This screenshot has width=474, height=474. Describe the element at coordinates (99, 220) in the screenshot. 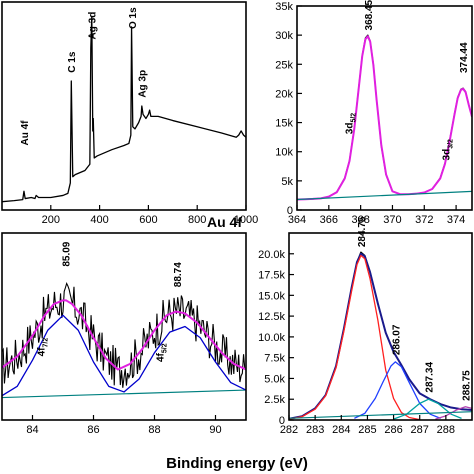

I see `x-tick-label: 400` at that location.